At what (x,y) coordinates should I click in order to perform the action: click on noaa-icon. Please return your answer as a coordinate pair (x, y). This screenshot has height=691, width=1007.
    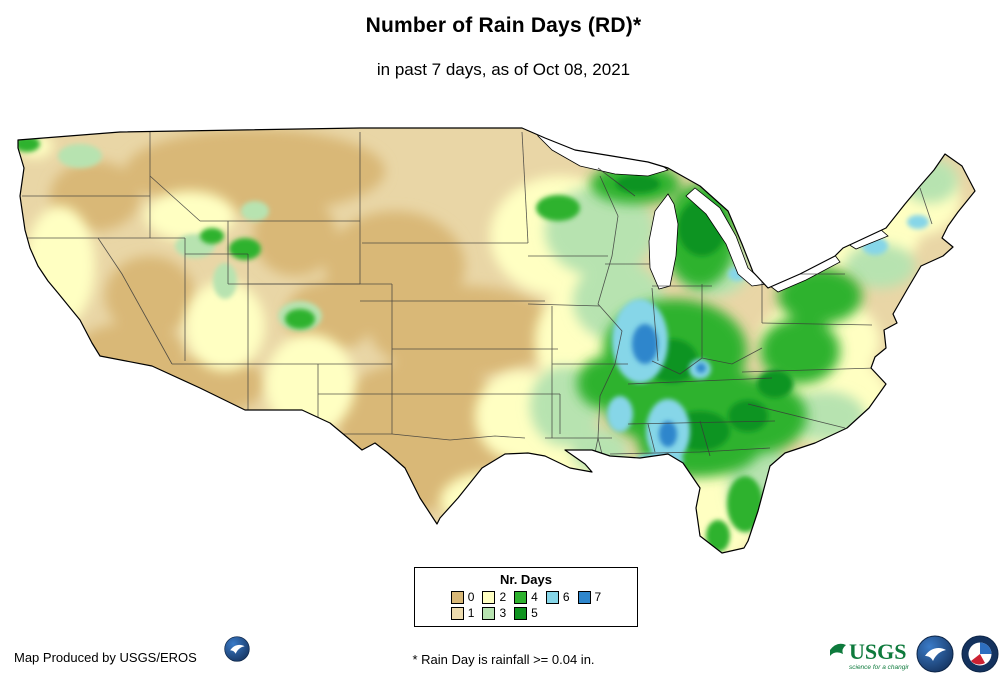
    Looking at the image, I should click on (237, 649).